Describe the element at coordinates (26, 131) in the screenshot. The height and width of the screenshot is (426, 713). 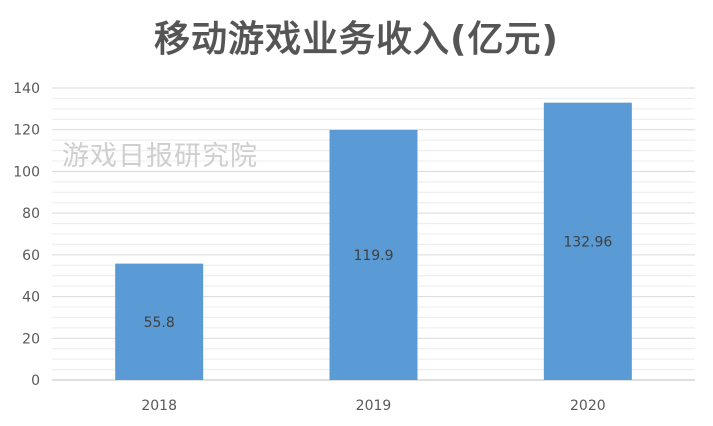
I see `y-tick-label: 120` at that location.